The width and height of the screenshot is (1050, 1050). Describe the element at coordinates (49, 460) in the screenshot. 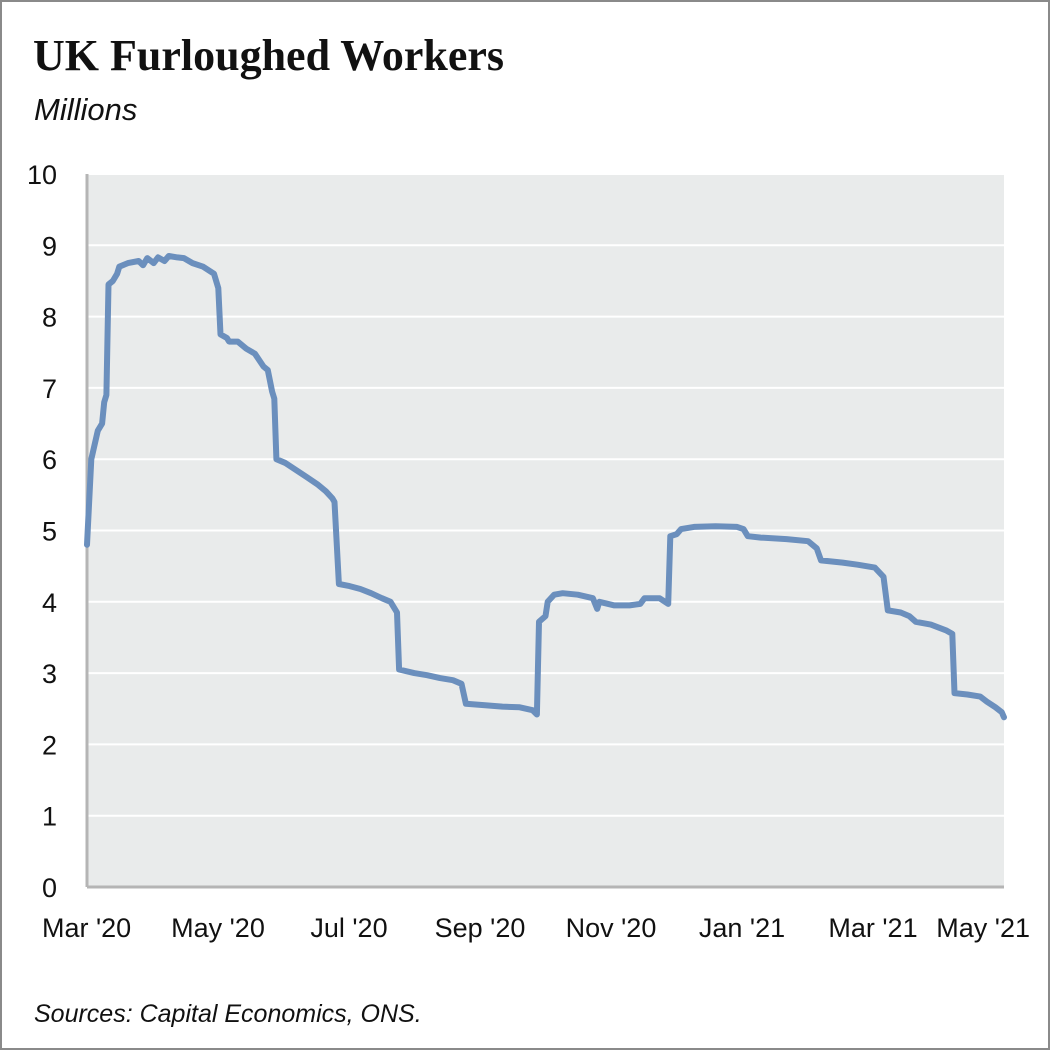

I see `y-tick-label: 6` at that location.